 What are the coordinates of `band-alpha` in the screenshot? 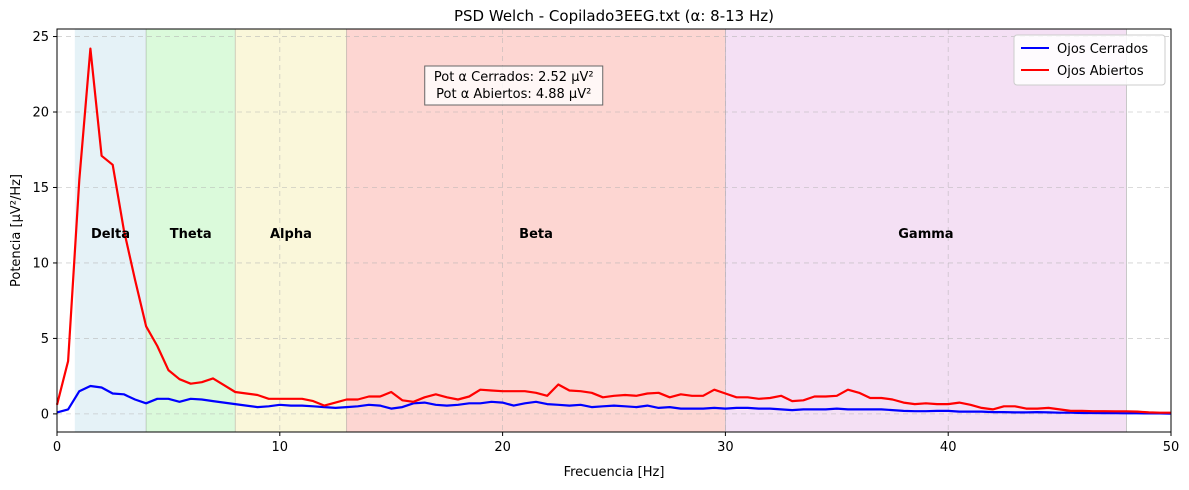 It's located at (291, 230).